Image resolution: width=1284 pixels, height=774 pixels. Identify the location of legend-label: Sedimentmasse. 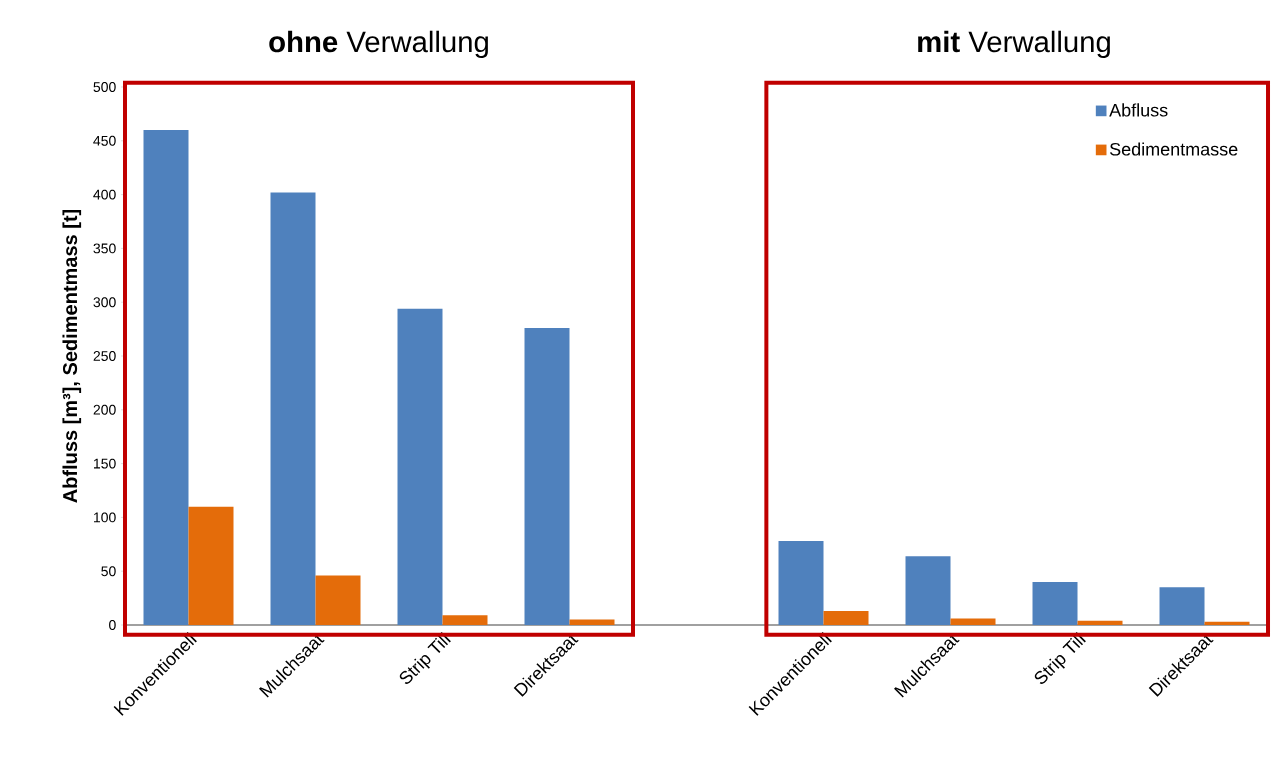
(1173, 149).